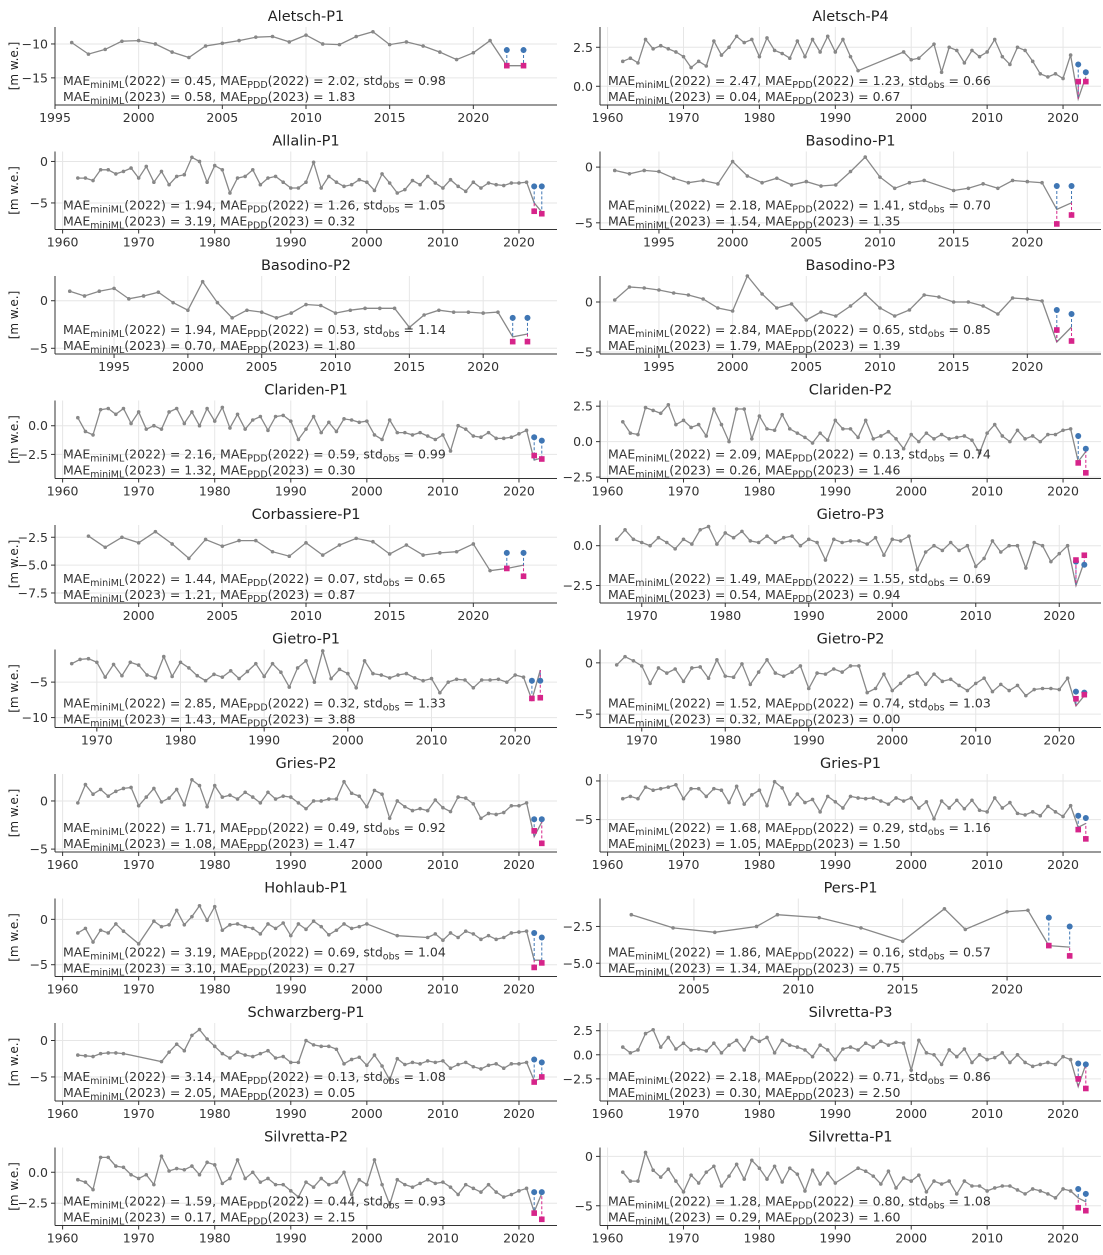  Describe the element at coordinates (390, 117) in the screenshot. I see `x-tick-label: 2015` at that location.